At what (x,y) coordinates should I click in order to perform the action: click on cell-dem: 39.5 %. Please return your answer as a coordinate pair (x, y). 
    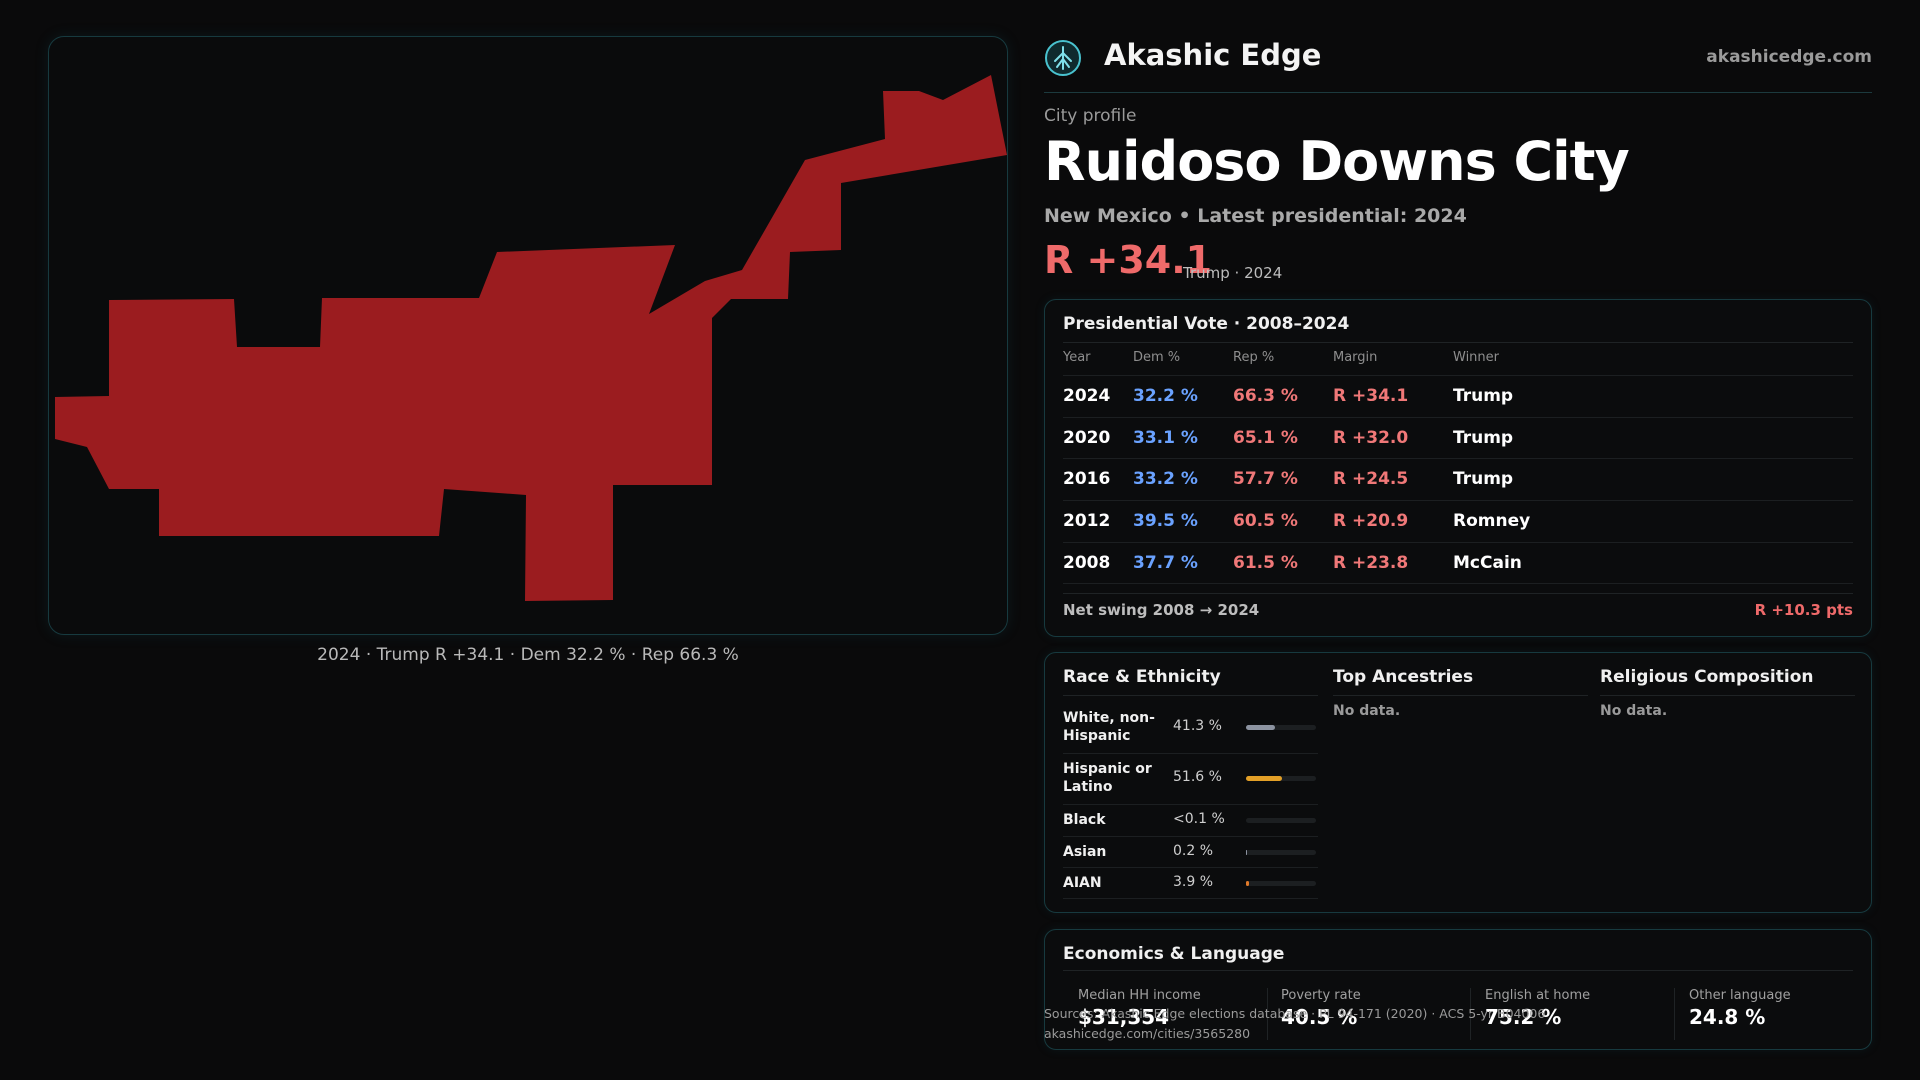
    Looking at the image, I should click on (1165, 521).